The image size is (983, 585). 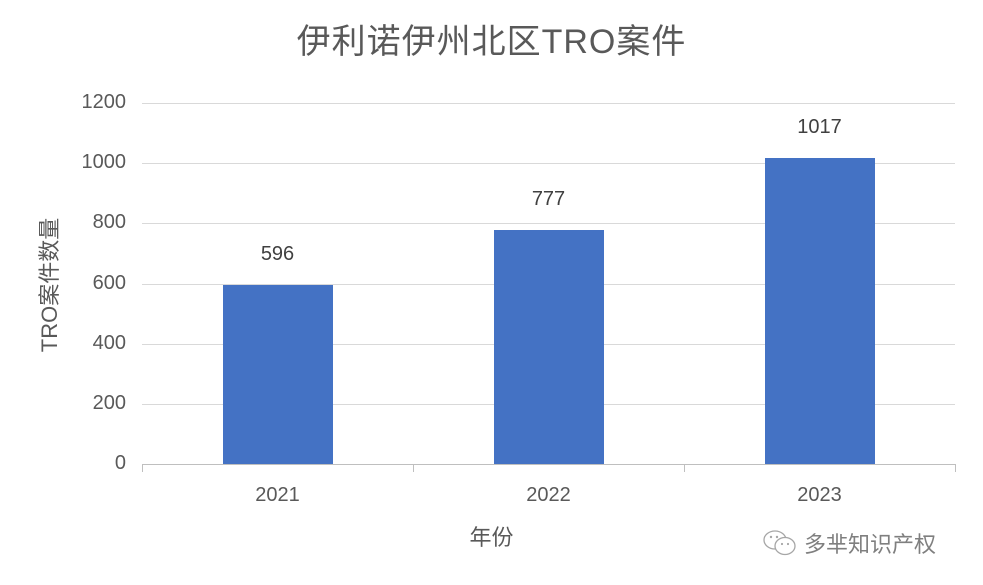 I want to click on x-category-label: 2023, so click(x=819, y=495).